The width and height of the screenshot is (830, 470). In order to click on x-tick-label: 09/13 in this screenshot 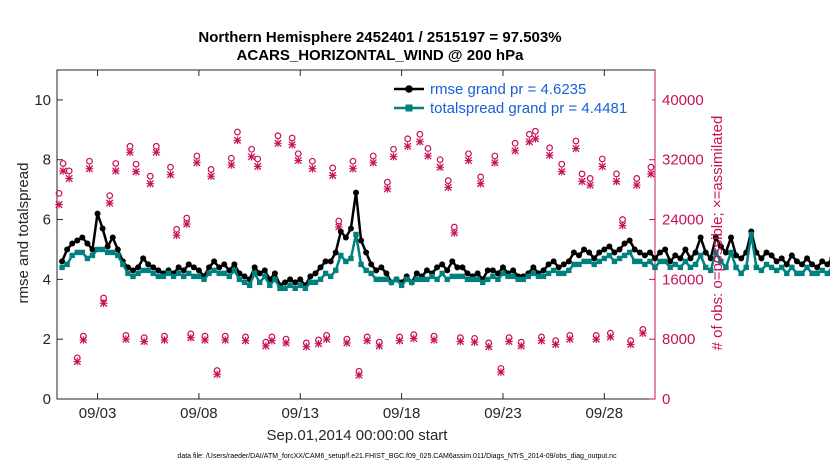, I will do `click(300, 413)`.